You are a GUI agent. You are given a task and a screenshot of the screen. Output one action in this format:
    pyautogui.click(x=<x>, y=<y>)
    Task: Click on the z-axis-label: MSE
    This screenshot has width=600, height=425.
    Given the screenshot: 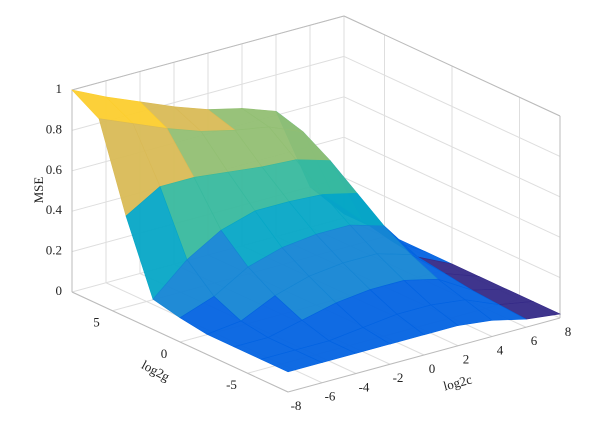 What is the action you would take?
    pyautogui.click(x=38, y=190)
    